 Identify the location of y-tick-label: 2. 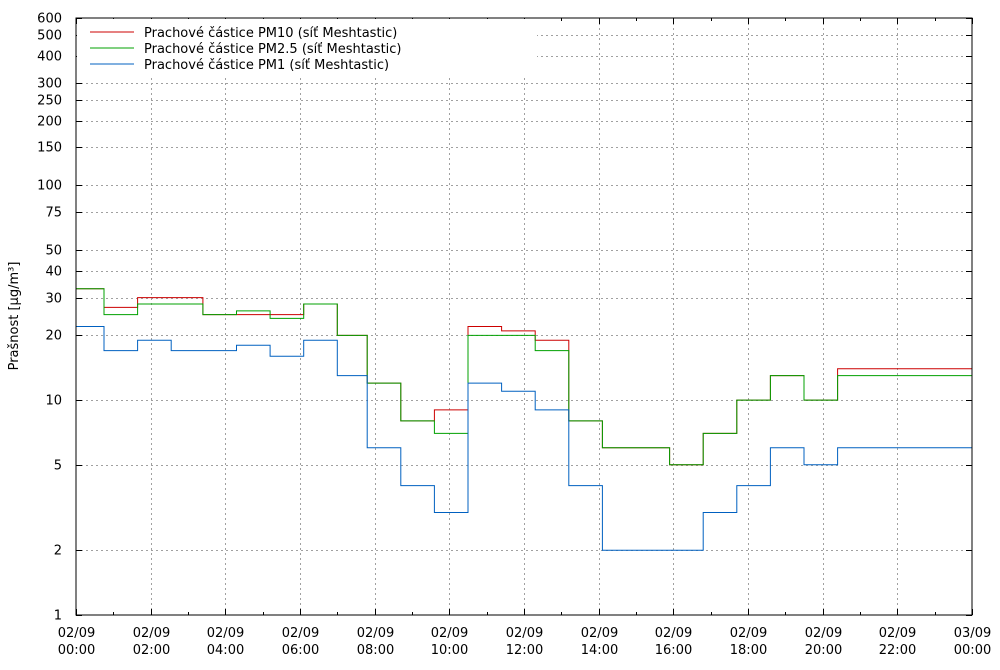
(58, 551).